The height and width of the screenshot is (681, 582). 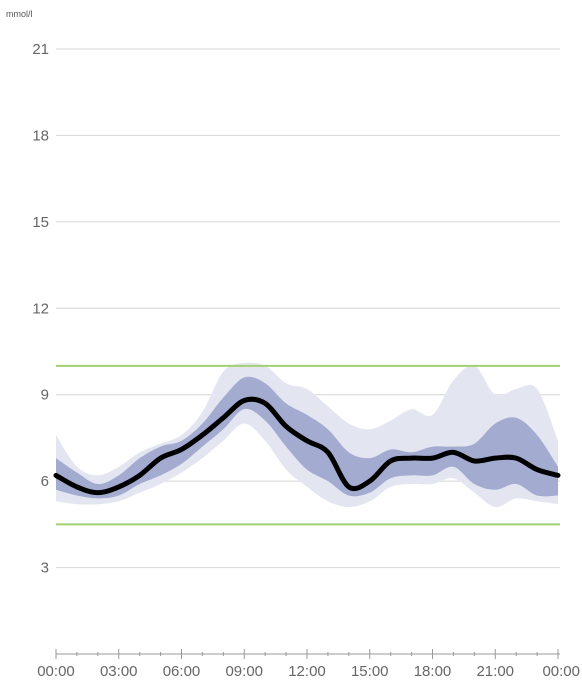 What do you see at coordinates (40, 135) in the screenshot?
I see `y-tick-label: 18` at bounding box center [40, 135].